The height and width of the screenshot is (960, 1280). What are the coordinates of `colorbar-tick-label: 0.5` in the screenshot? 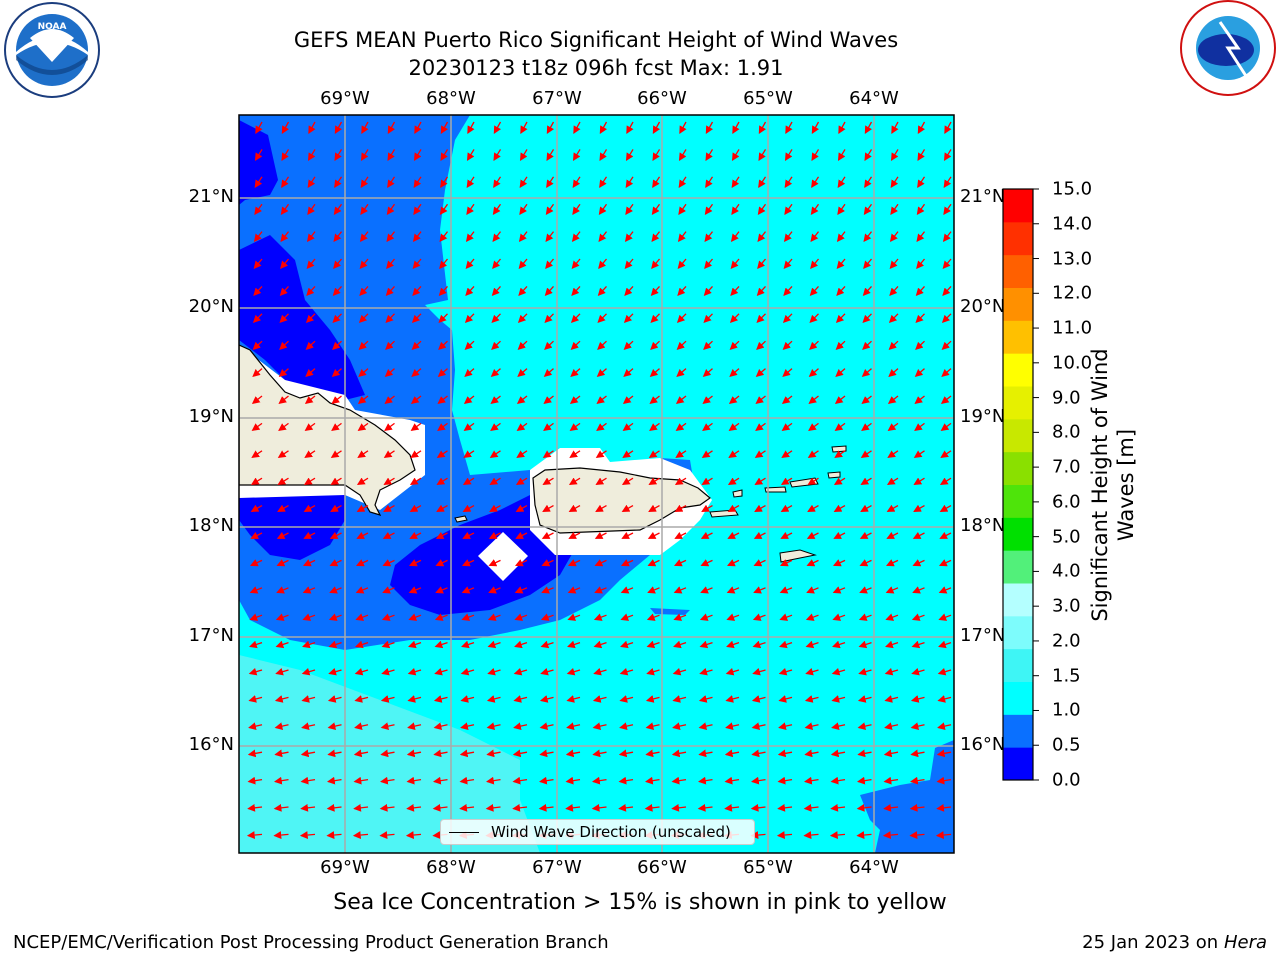 It's located at (1066, 745).